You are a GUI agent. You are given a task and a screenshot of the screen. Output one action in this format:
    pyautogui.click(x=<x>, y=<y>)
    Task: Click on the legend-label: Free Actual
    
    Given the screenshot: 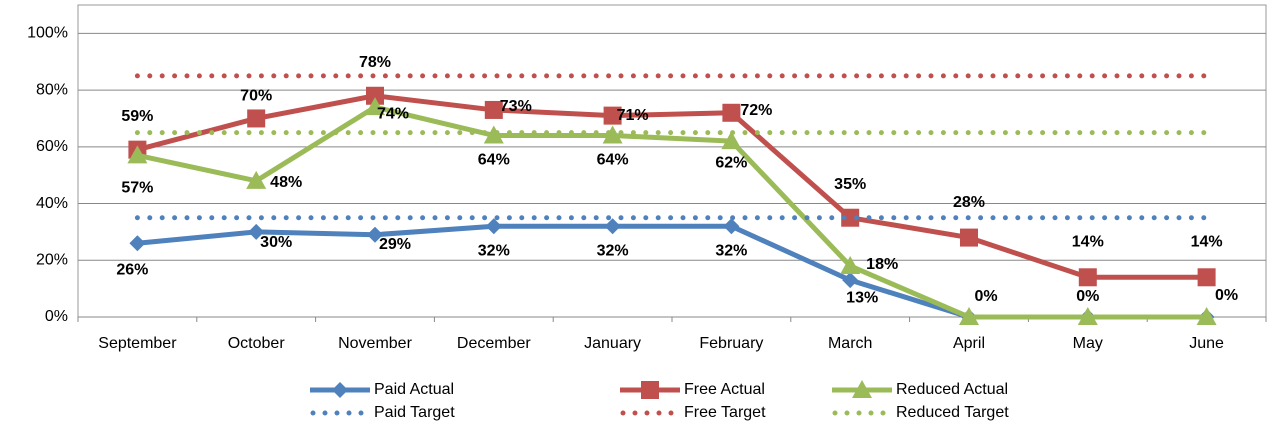 What is the action you would take?
    pyautogui.click(x=724, y=389)
    